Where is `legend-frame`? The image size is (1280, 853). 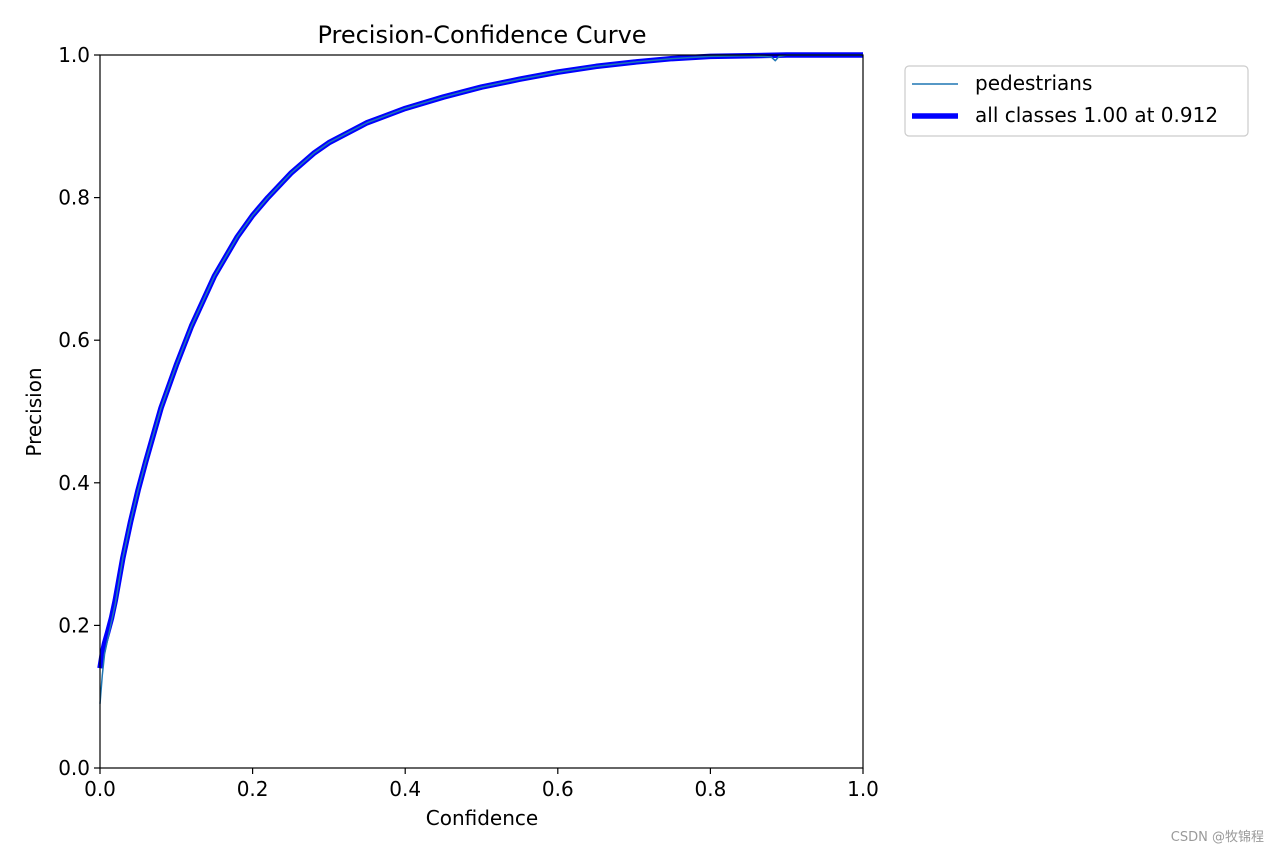 legend-frame is located at coordinates (1076, 101).